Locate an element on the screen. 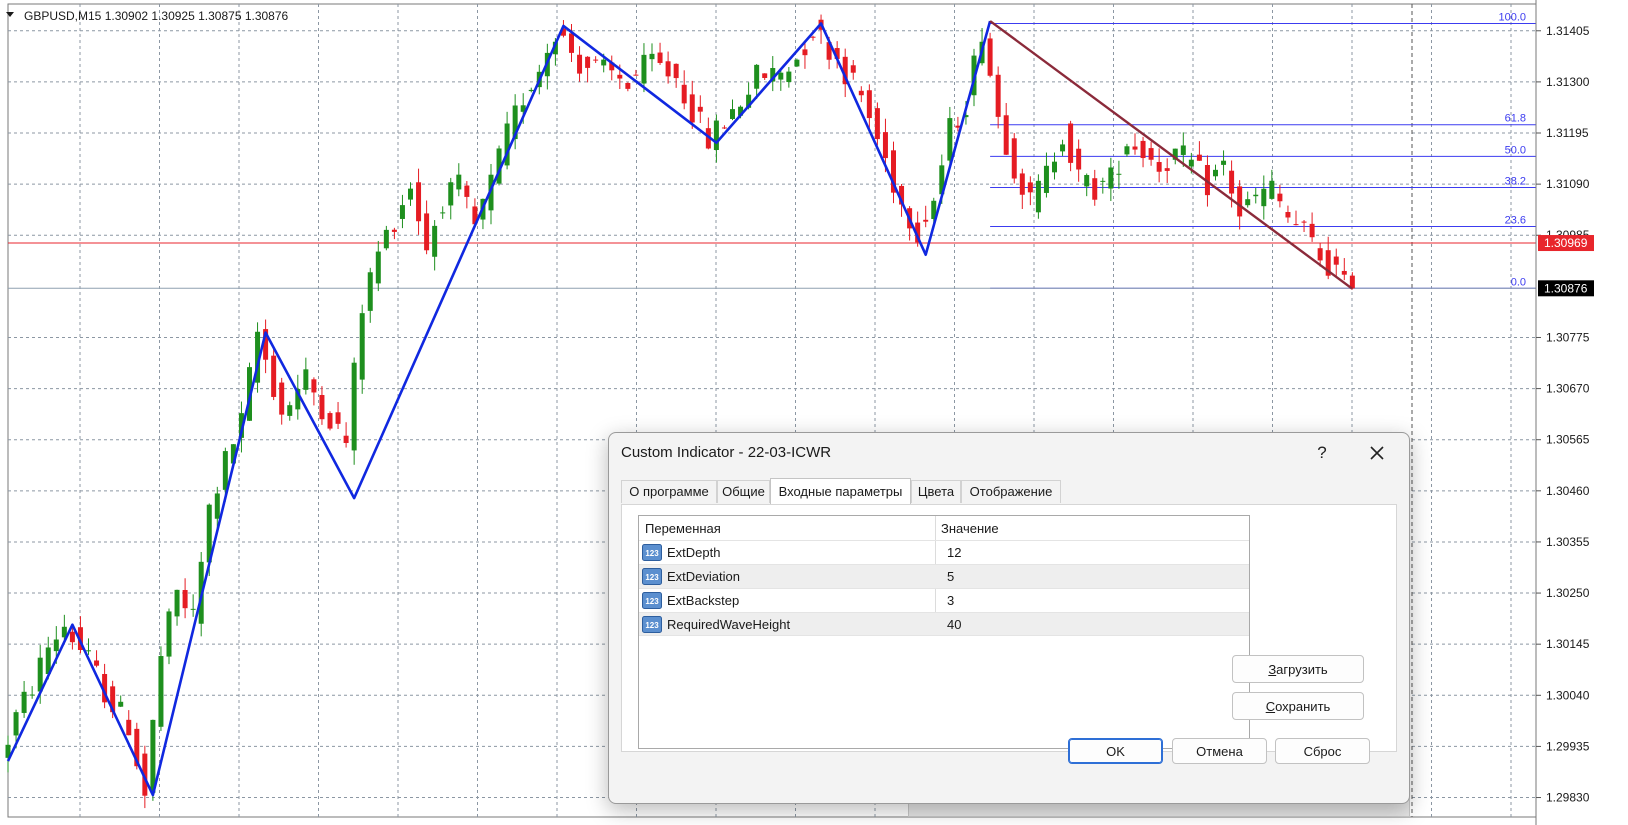  price-tick-label: 1.30670 is located at coordinates (1568, 389).